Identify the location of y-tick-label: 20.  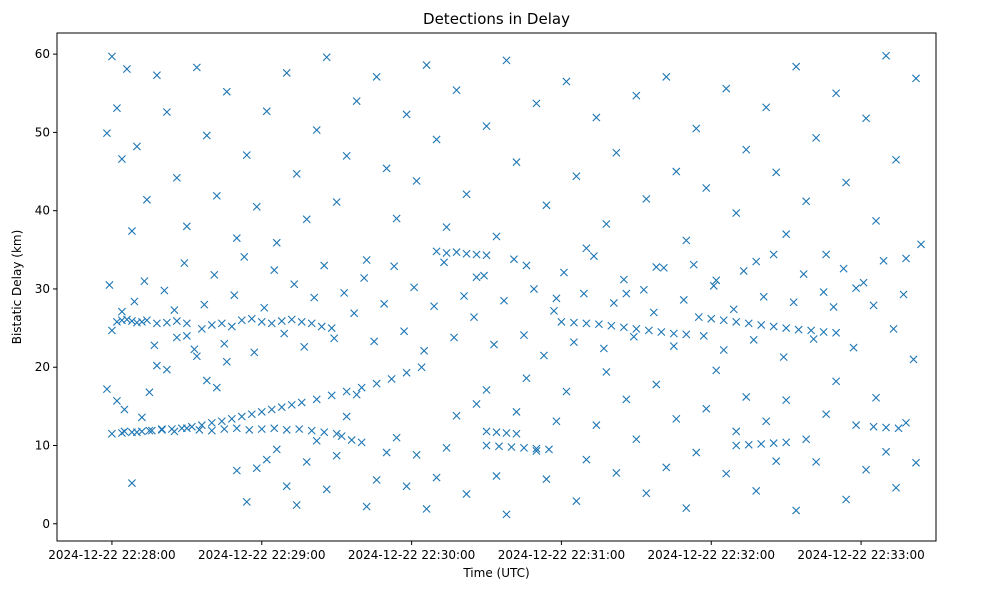
(42, 367).